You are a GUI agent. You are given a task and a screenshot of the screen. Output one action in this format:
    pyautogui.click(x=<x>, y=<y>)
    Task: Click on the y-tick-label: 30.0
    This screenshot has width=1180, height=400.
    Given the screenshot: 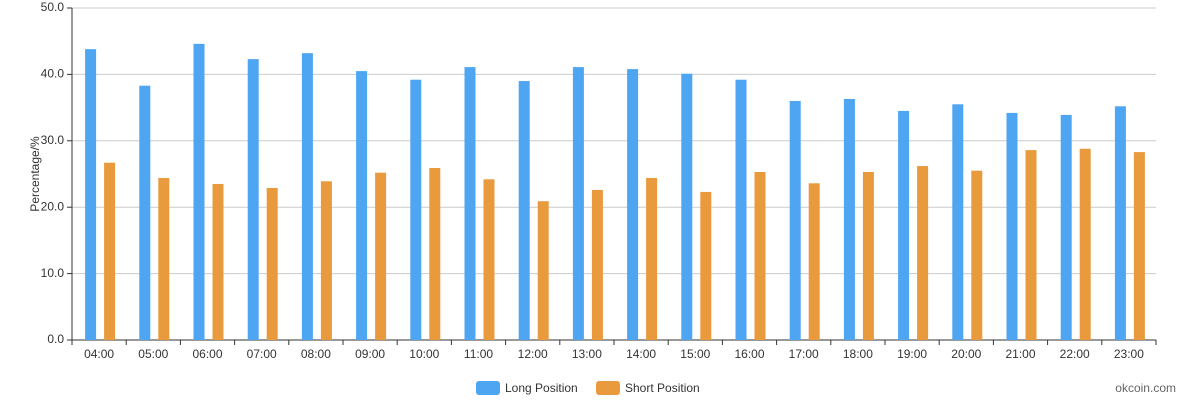 What is the action you would take?
    pyautogui.click(x=53, y=140)
    